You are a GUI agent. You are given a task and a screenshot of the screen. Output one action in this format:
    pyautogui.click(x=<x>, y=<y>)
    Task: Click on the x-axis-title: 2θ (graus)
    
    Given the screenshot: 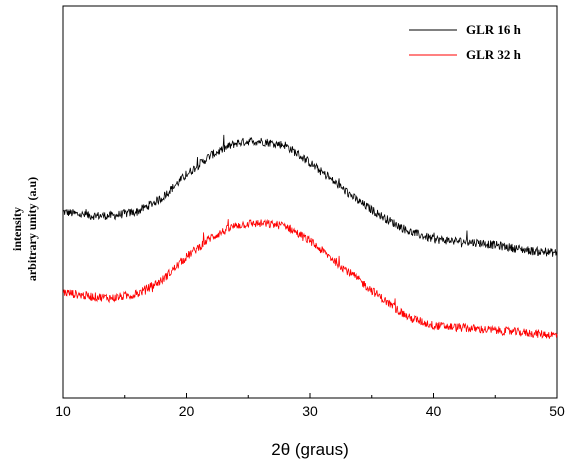 What is the action you would take?
    pyautogui.click(x=309, y=449)
    